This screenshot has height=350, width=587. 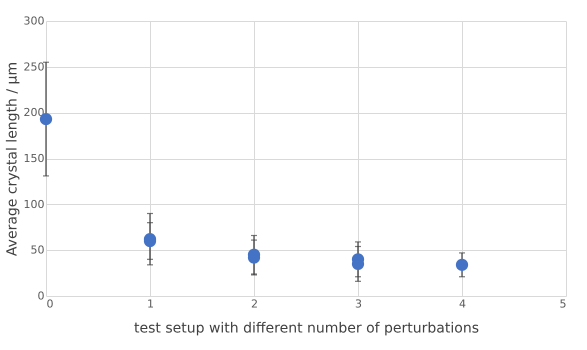 I want to click on y-tick-label: 50, so click(x=37, y=250).